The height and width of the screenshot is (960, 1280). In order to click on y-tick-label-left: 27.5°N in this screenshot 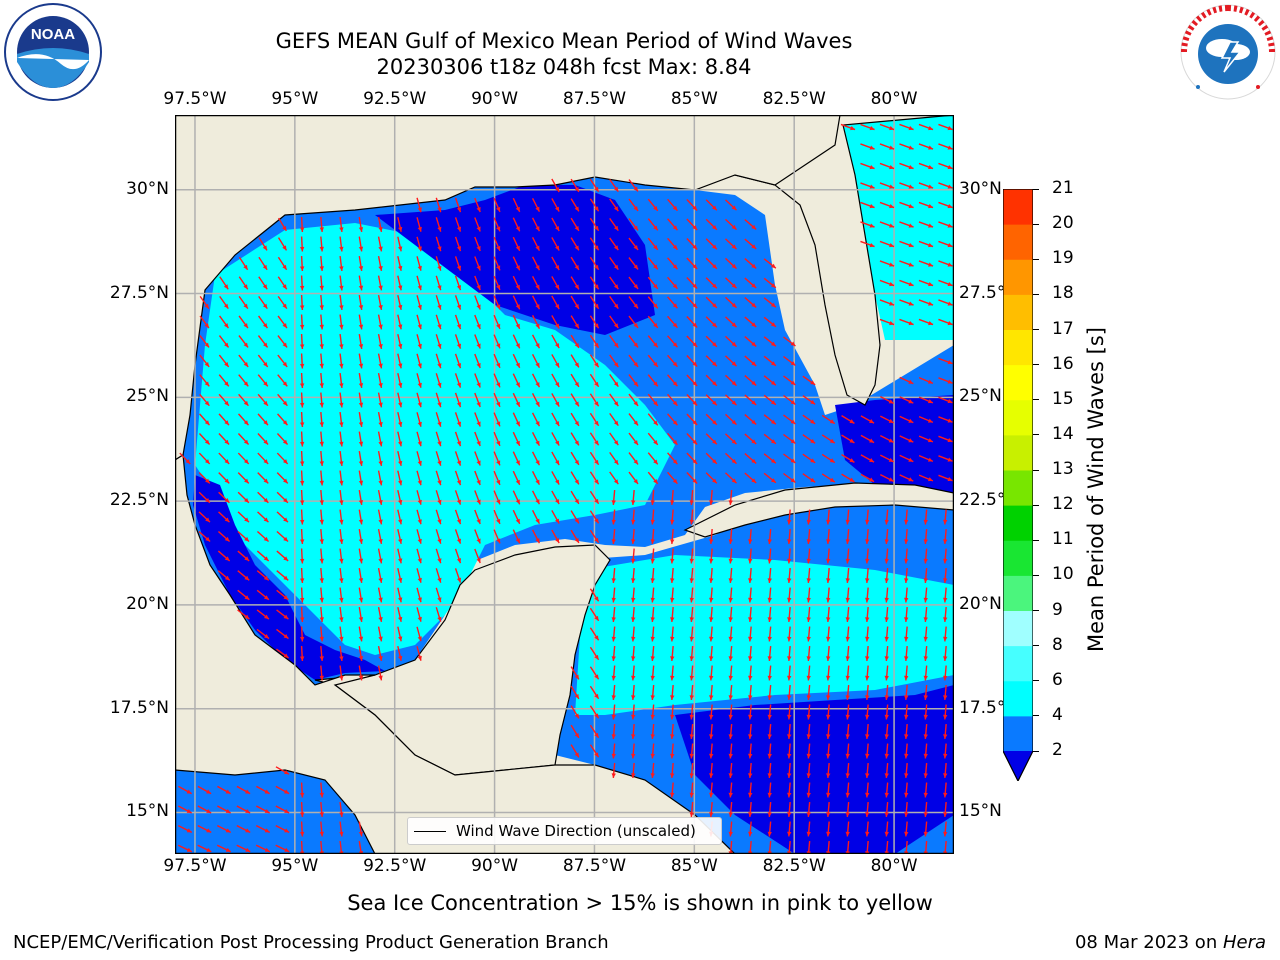, I will do `click(139, 292)`.